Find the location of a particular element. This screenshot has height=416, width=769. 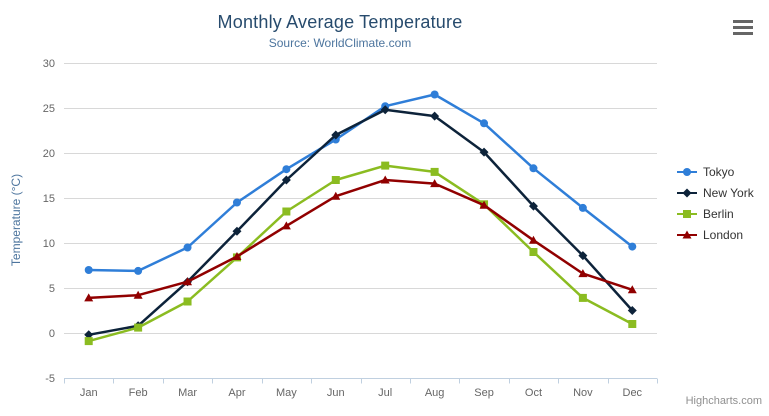

svg-text: Sep is located at coordinates (484, 393).